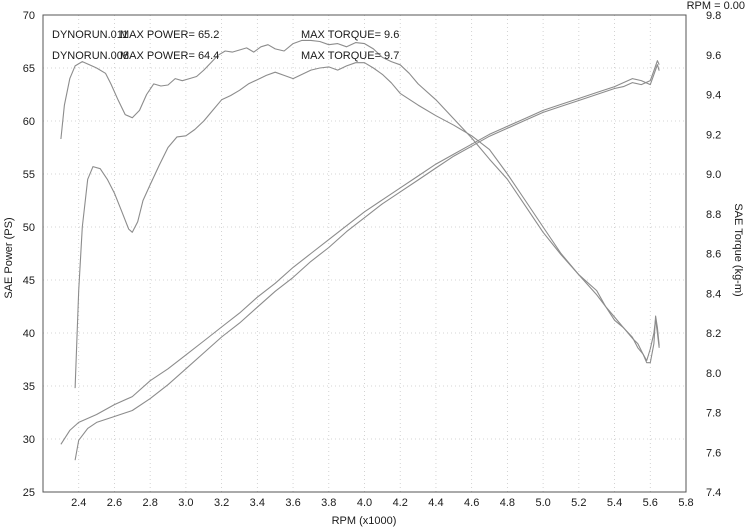  Describe the element at coordinates (114, 503) in the screenshot. I see `x-tick-label: 2.6` at that location.